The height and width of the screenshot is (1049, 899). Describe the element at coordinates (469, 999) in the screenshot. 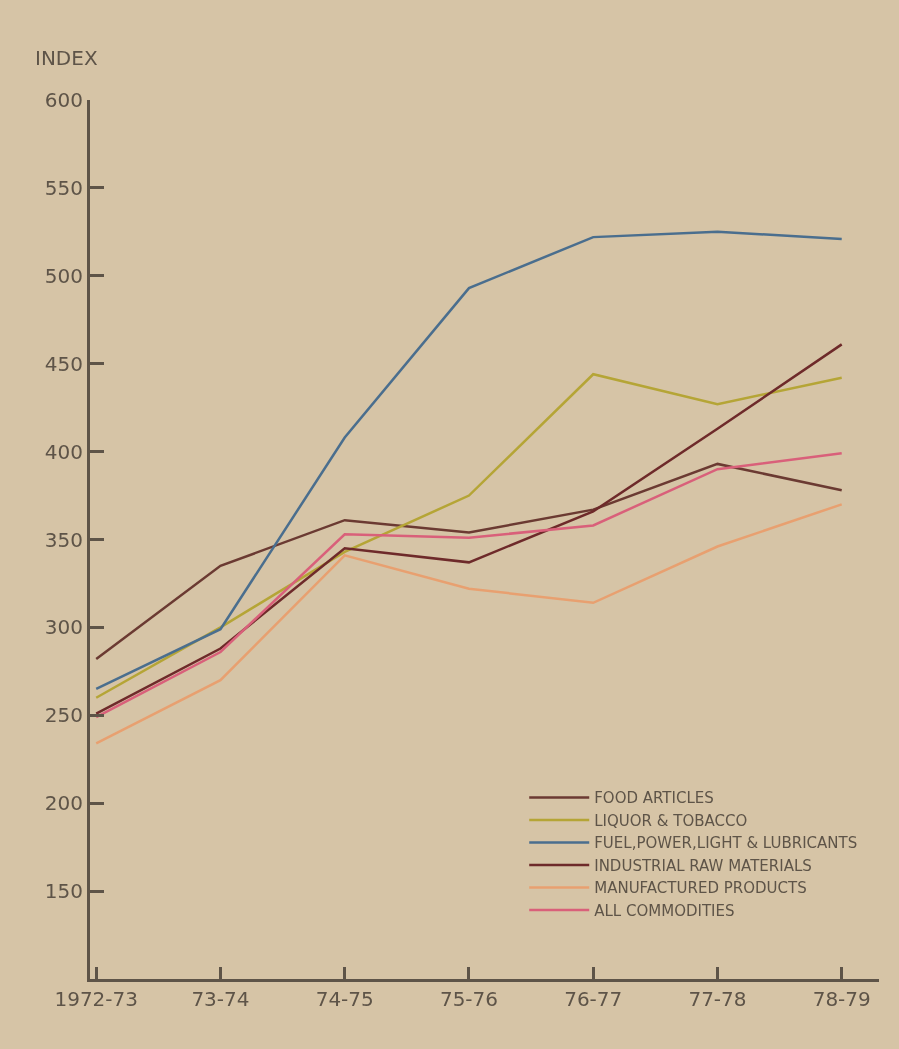

I see `x-tick-label: 75-76` at that location.